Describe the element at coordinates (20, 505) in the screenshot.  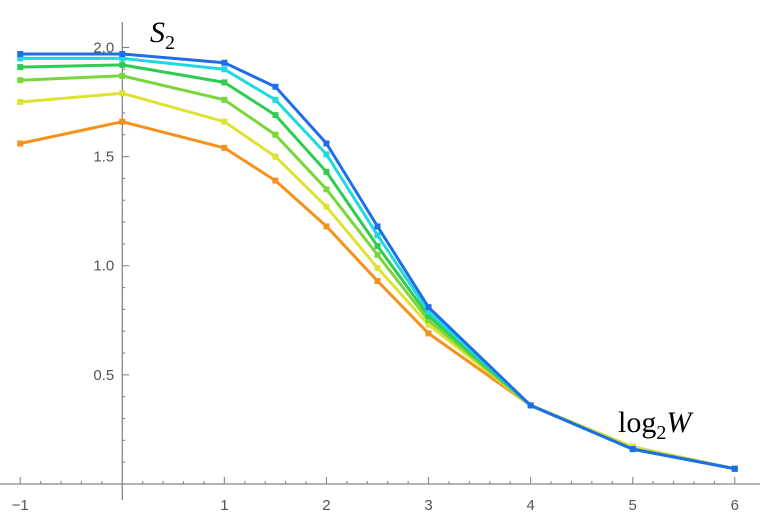
I see `x-tick-label: −1` at that location.